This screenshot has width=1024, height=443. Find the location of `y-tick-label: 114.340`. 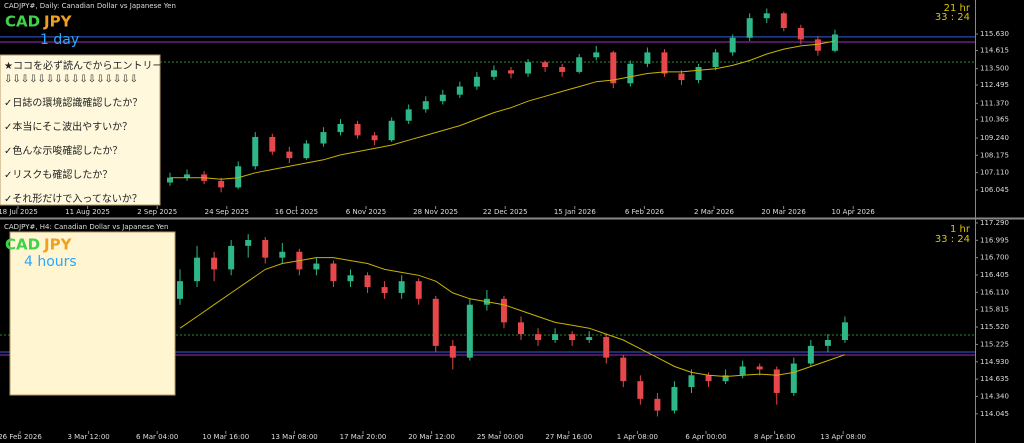

y-tick-label: 114.340 is located at coordinates (994, 396).